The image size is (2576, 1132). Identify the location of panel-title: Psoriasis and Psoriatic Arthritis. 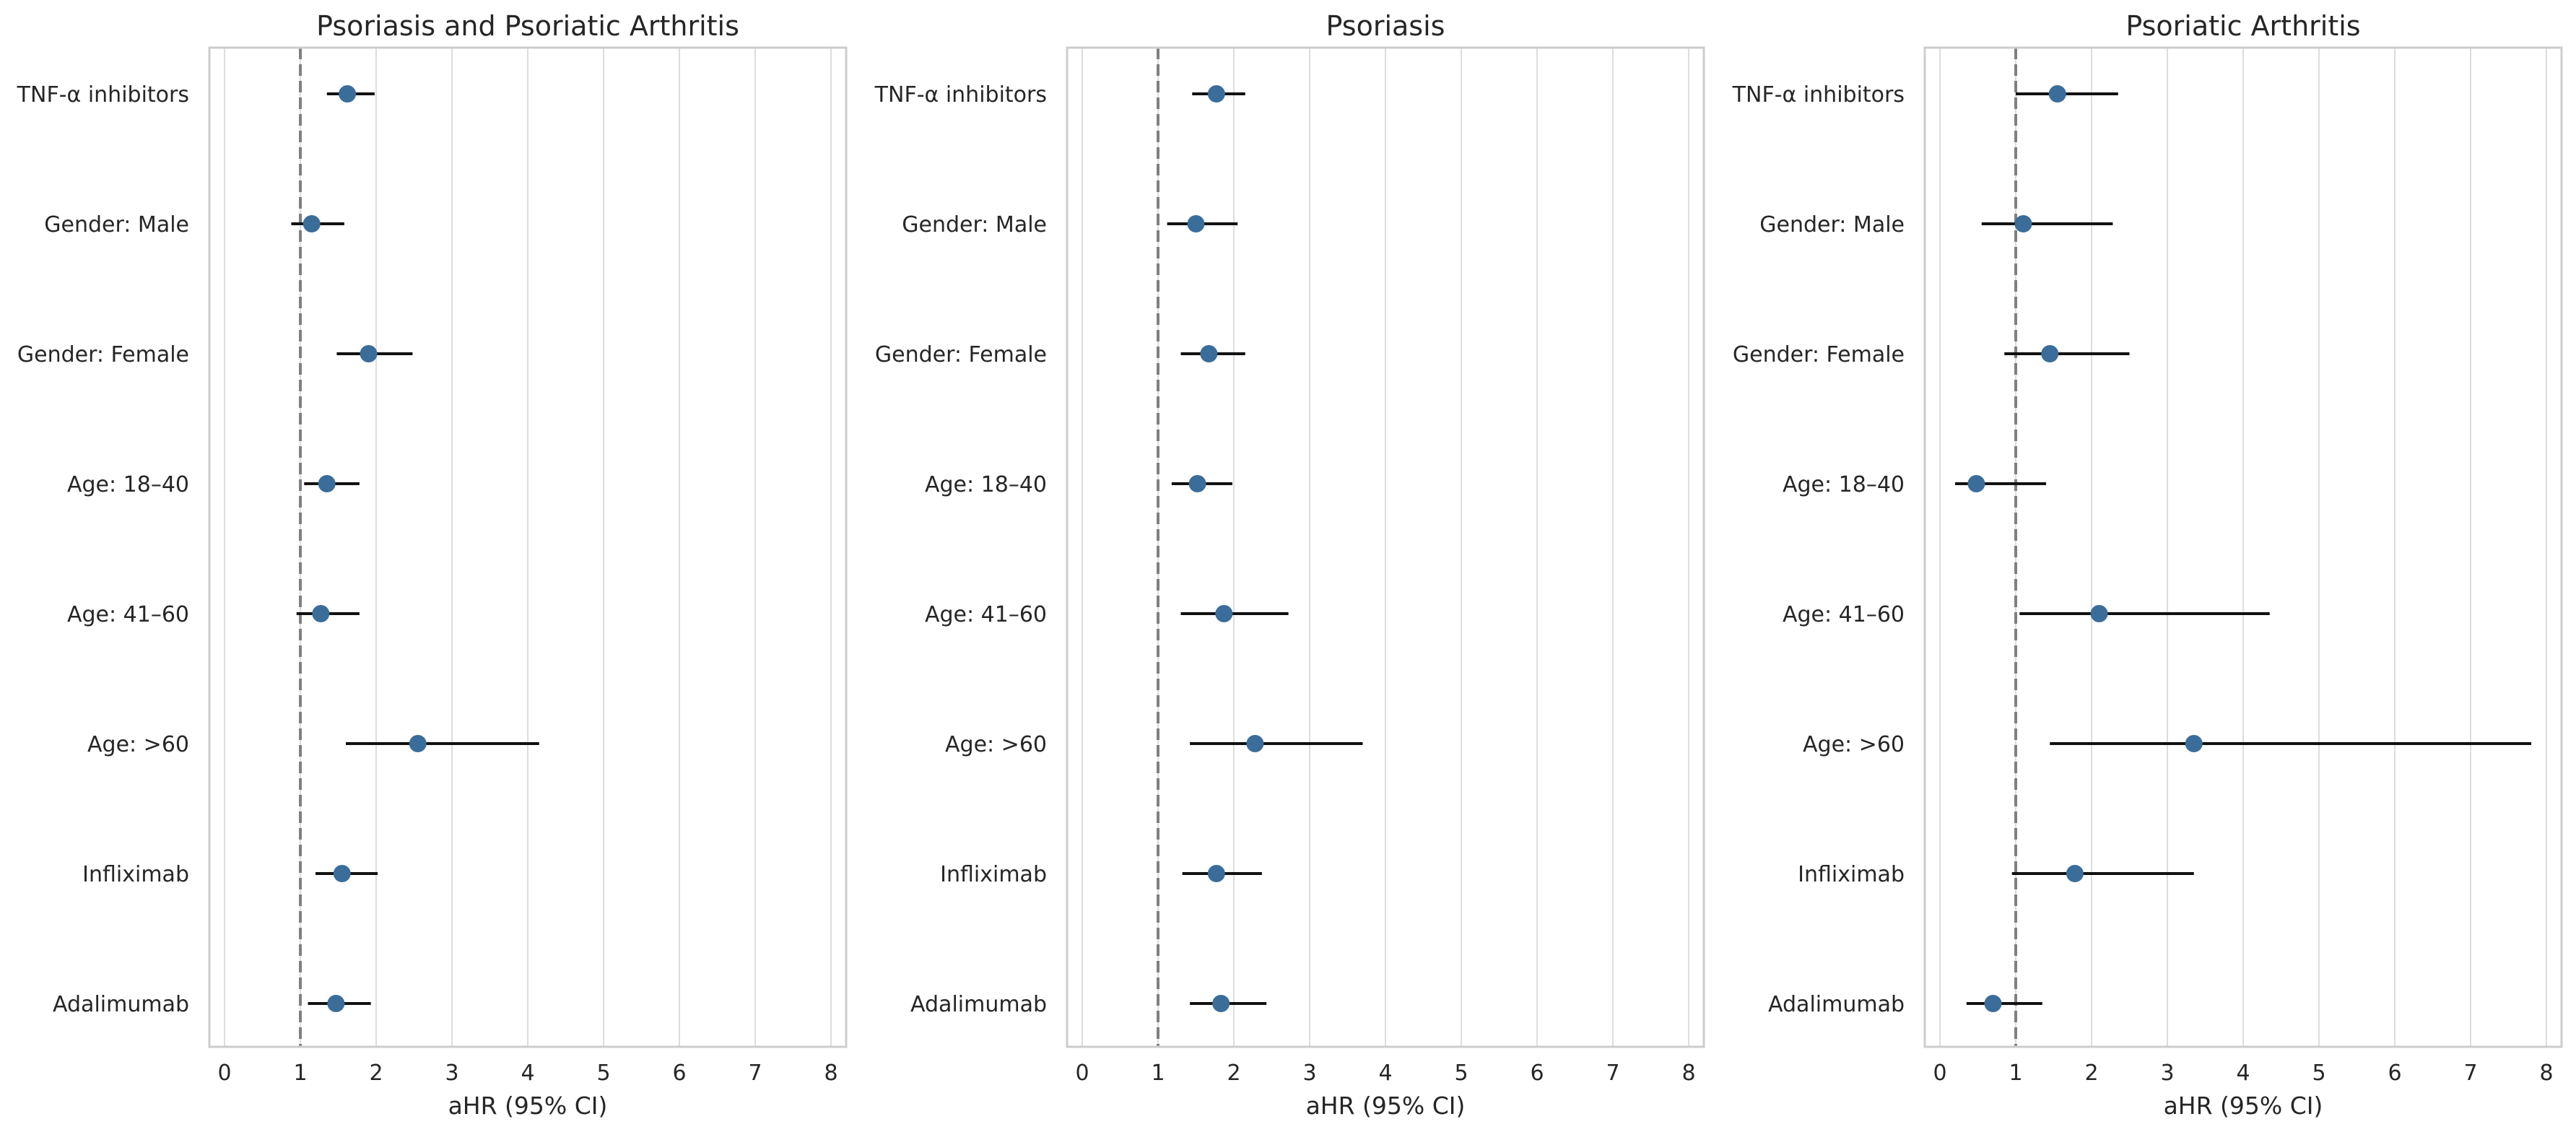
(527, 26).